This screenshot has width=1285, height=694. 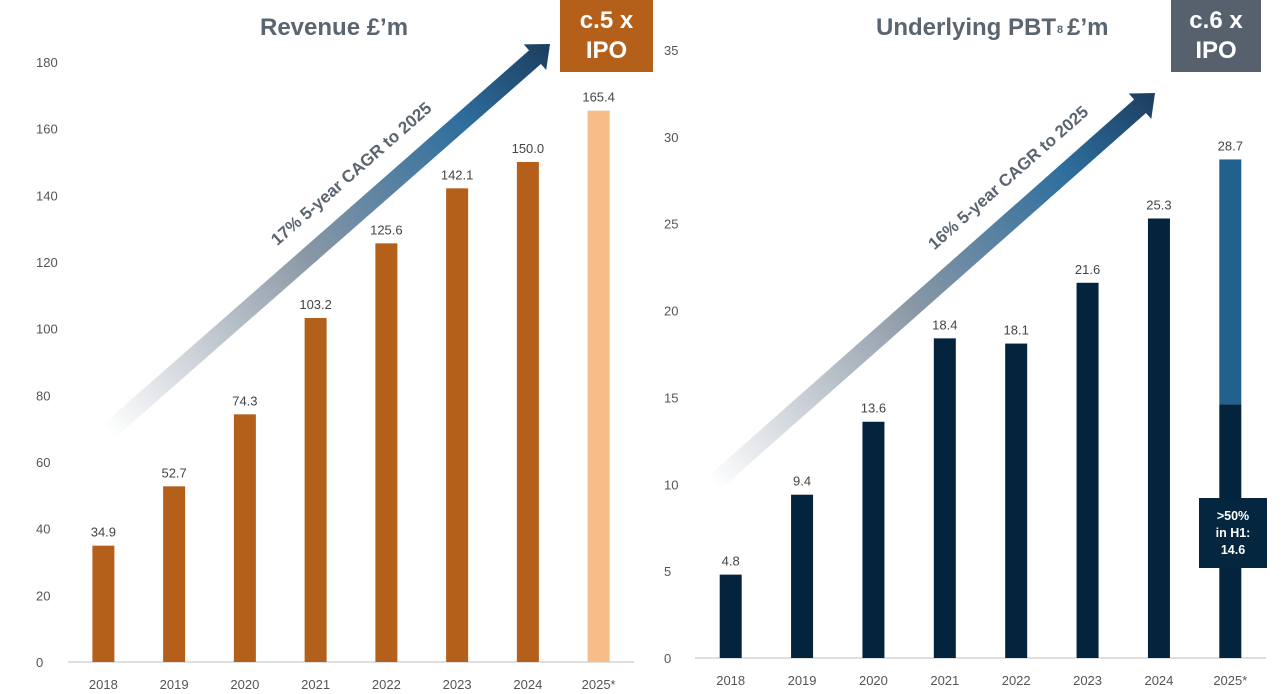 I want to click on pbt-chart-title: Underlying PBT8 £’m, so click(x=992, y=28).